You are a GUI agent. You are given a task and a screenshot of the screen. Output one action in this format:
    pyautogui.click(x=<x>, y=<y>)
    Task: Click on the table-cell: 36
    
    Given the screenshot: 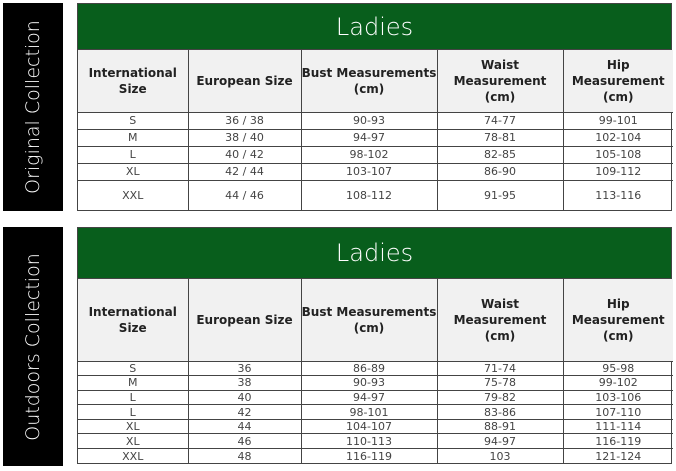 What is the action you would take?
    pyautogui.click(x=244, y=368)
    